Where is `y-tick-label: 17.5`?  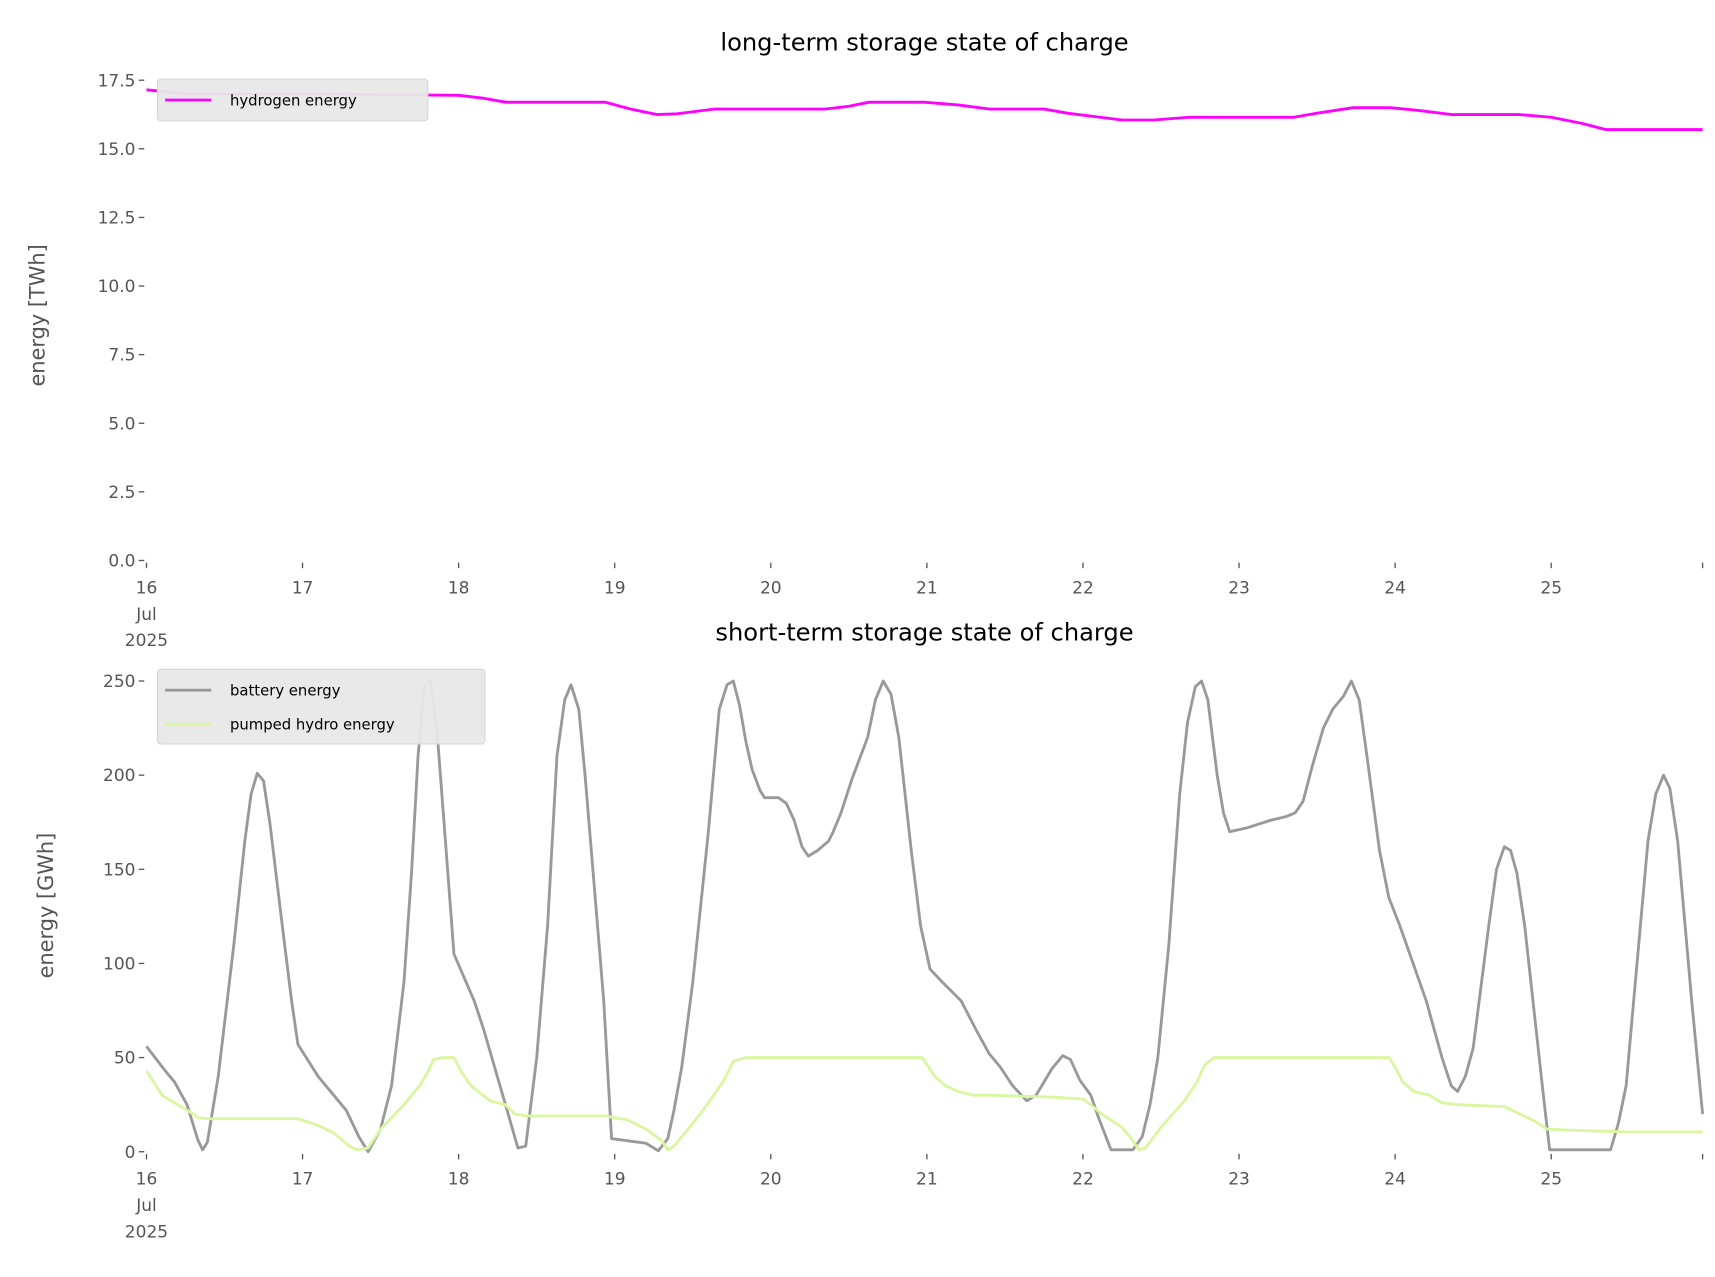 y-tick-label: 17.5 is located at coordinates (117, 81).